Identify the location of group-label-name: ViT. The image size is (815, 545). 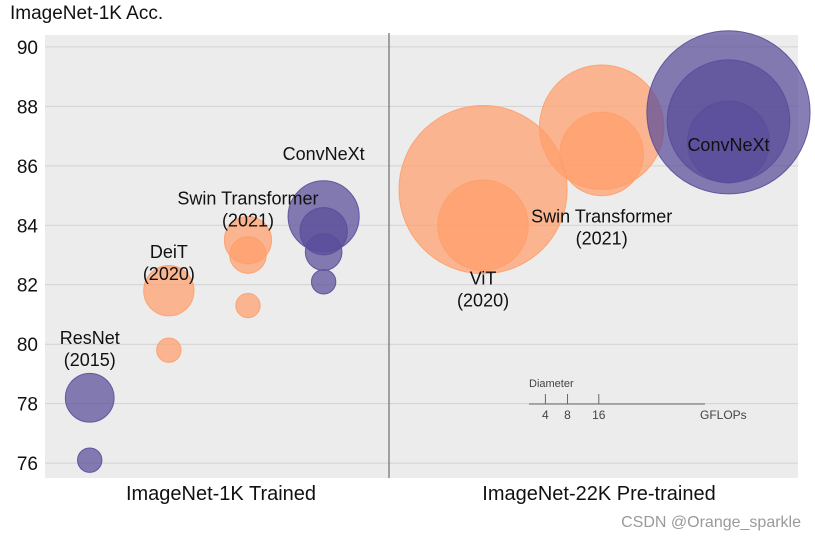
(483, 279).